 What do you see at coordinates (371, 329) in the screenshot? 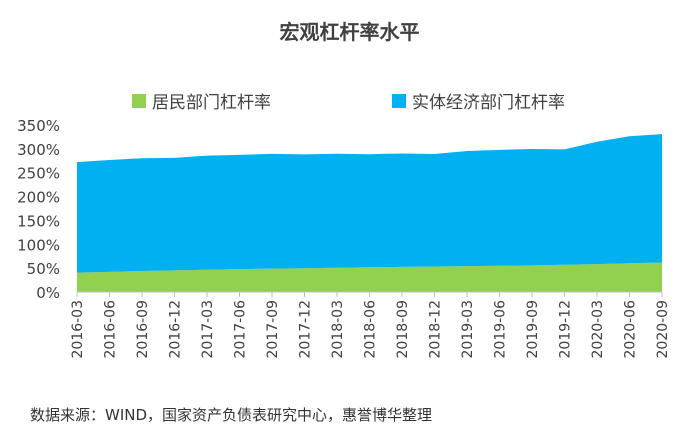
I see `x-tick-label: 2018-06` at bounding box center [371, 329].